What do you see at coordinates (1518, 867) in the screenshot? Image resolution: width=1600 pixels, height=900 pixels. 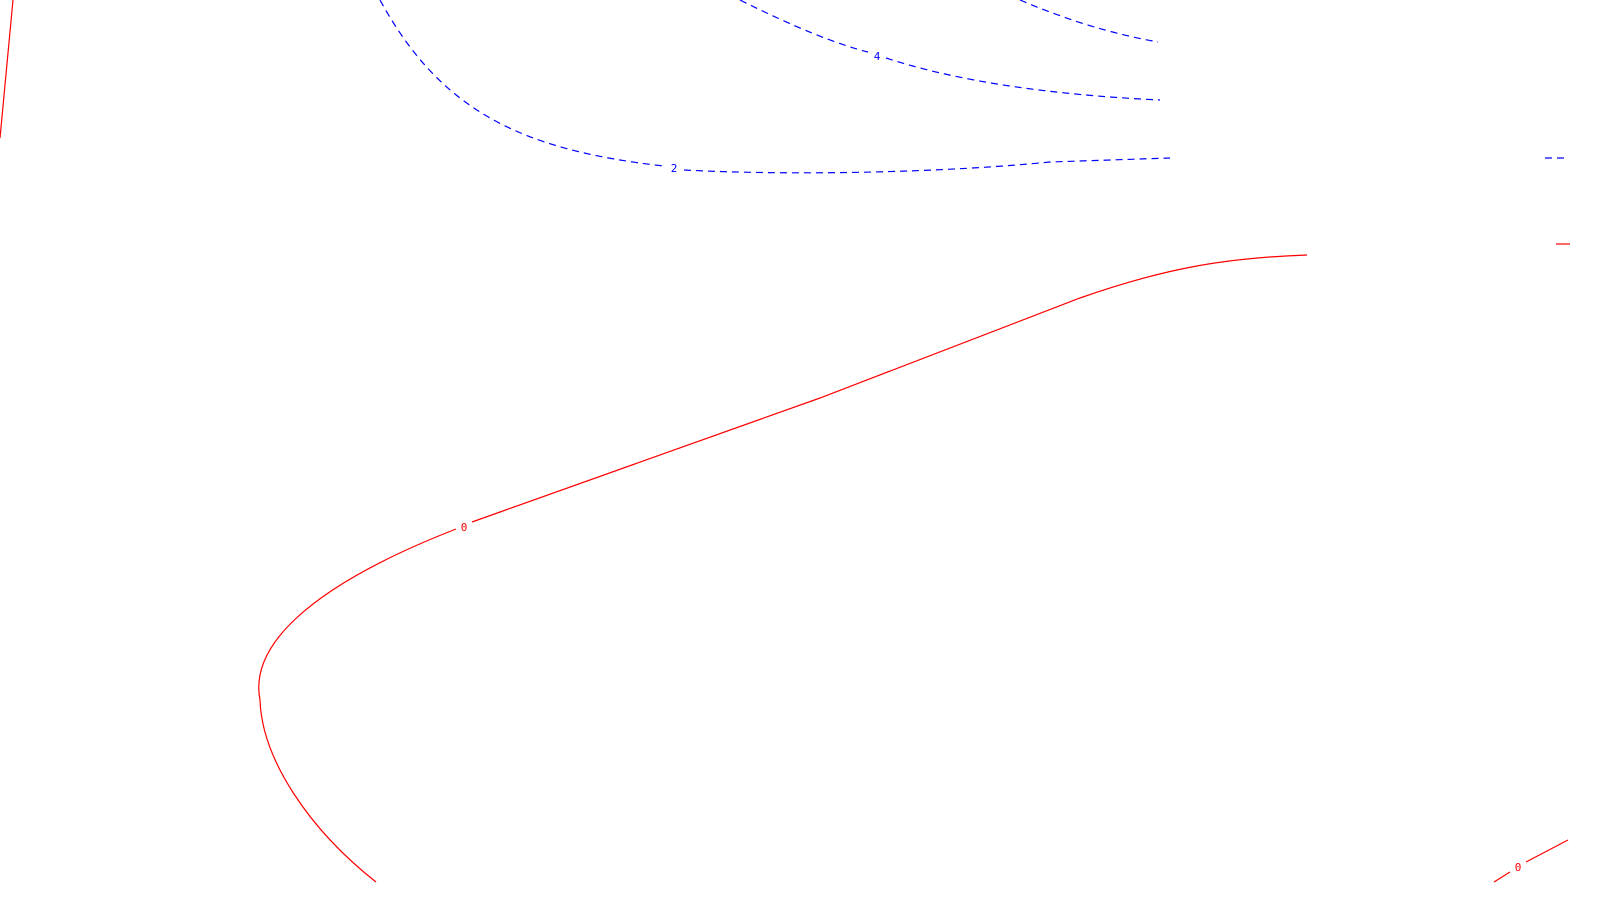 I see `contour-label-0-bottom-right: 0` at bounding box center [1518, 867].